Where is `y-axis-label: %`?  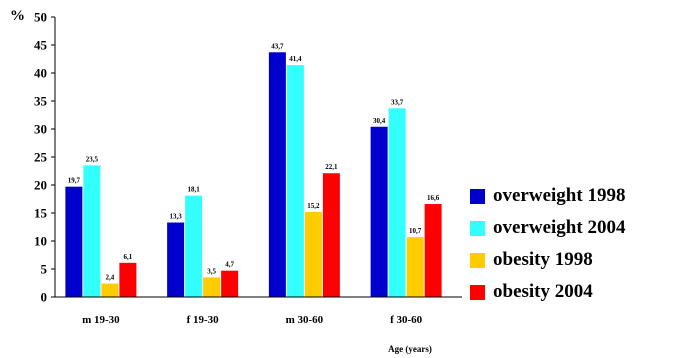
y-axis-label: % is located at coordinates (17, 16).